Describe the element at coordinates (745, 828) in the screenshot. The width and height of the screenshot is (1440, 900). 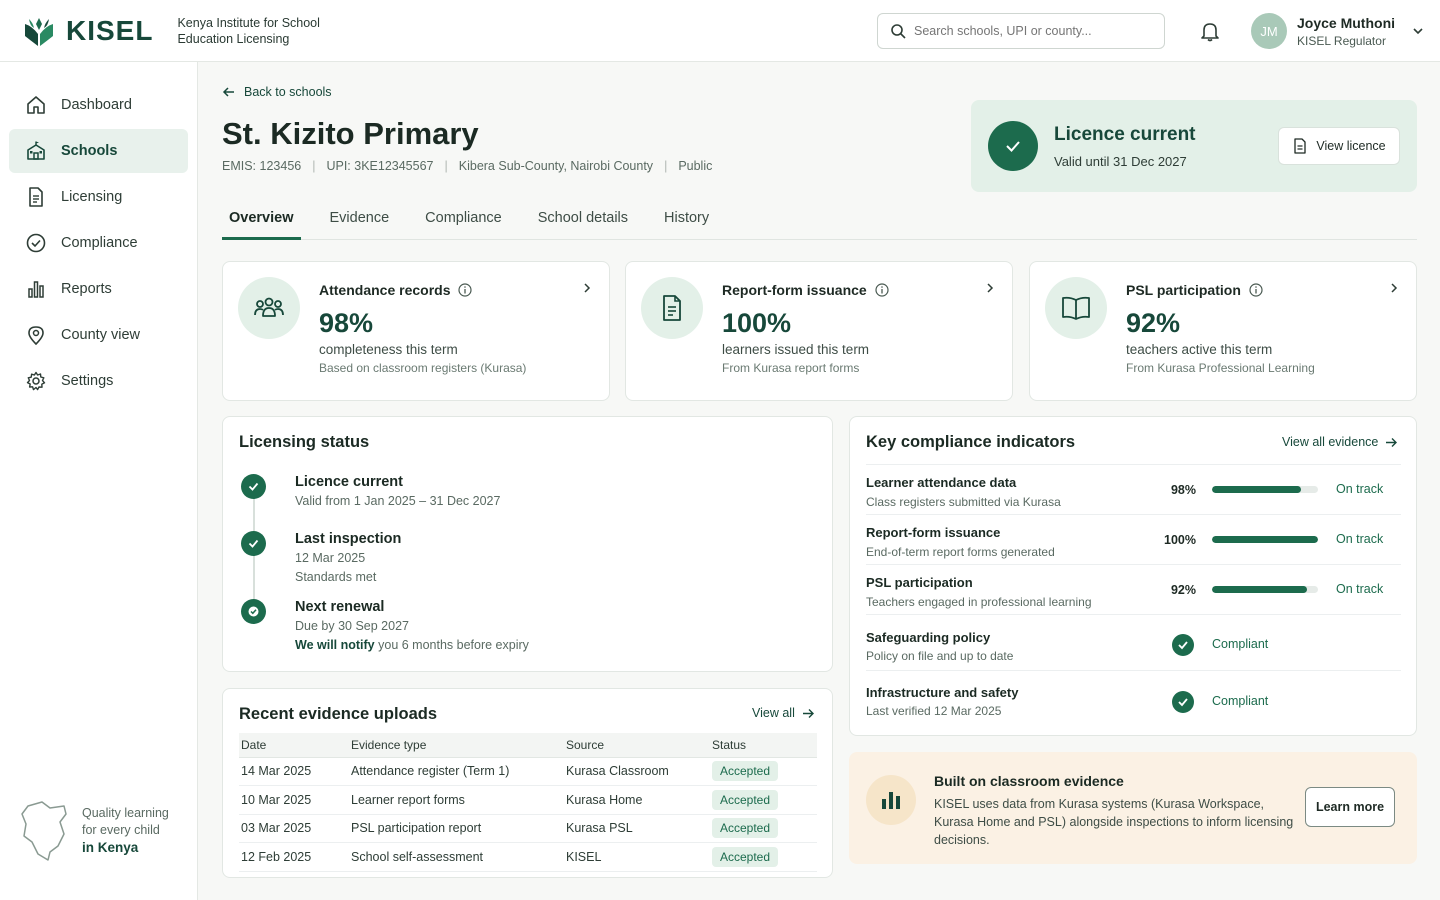
I see `status-badge: Accepted` at that location.